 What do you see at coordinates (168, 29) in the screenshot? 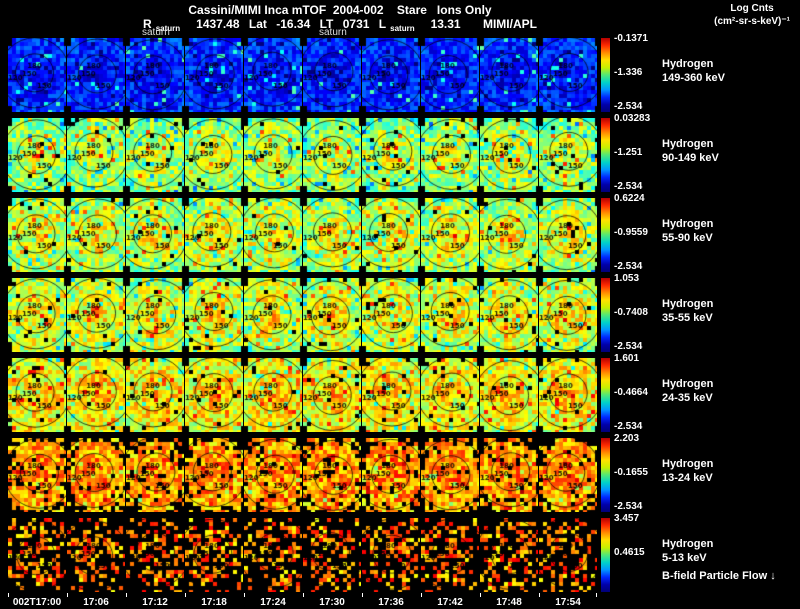
I see `r-sub-label: saturn` at bounding box center [168, 29].